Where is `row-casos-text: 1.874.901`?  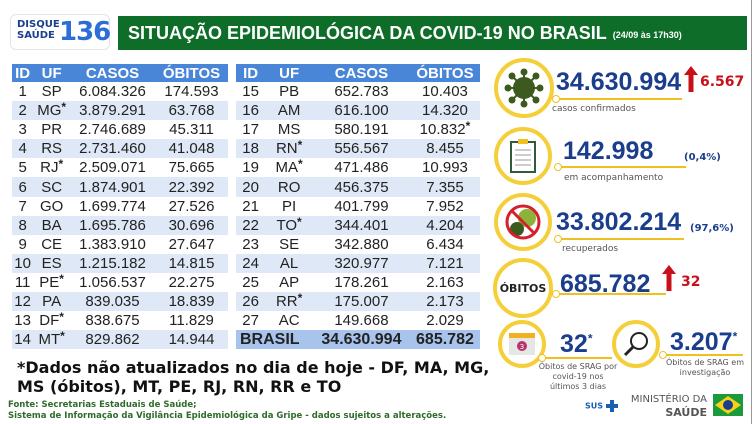
row-casos-text: 1.874.901 is located at coordinates (112, 187).